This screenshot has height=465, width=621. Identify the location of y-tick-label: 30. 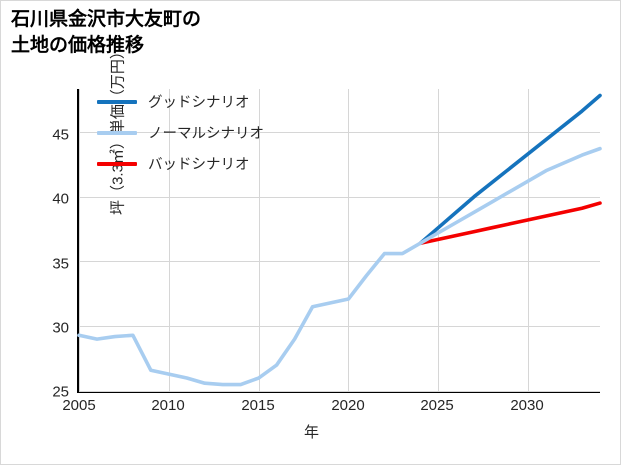
(60, 328).